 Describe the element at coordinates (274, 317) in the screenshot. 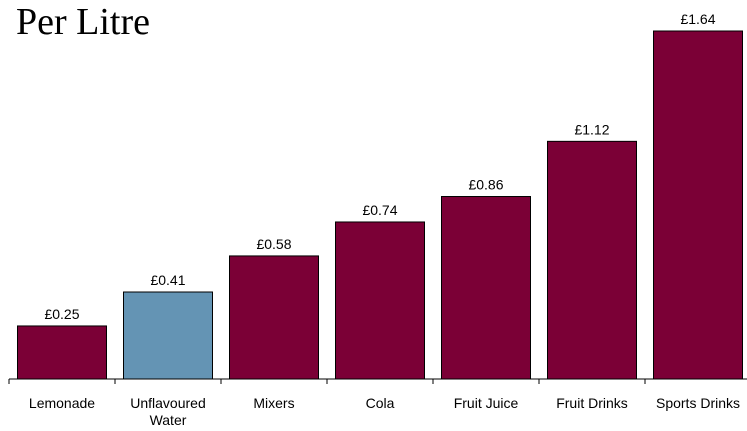

I see `bar-mixers` at that location.